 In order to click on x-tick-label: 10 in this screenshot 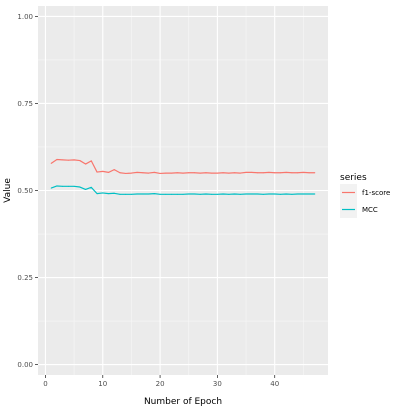, I will do `click(102, 384)`.